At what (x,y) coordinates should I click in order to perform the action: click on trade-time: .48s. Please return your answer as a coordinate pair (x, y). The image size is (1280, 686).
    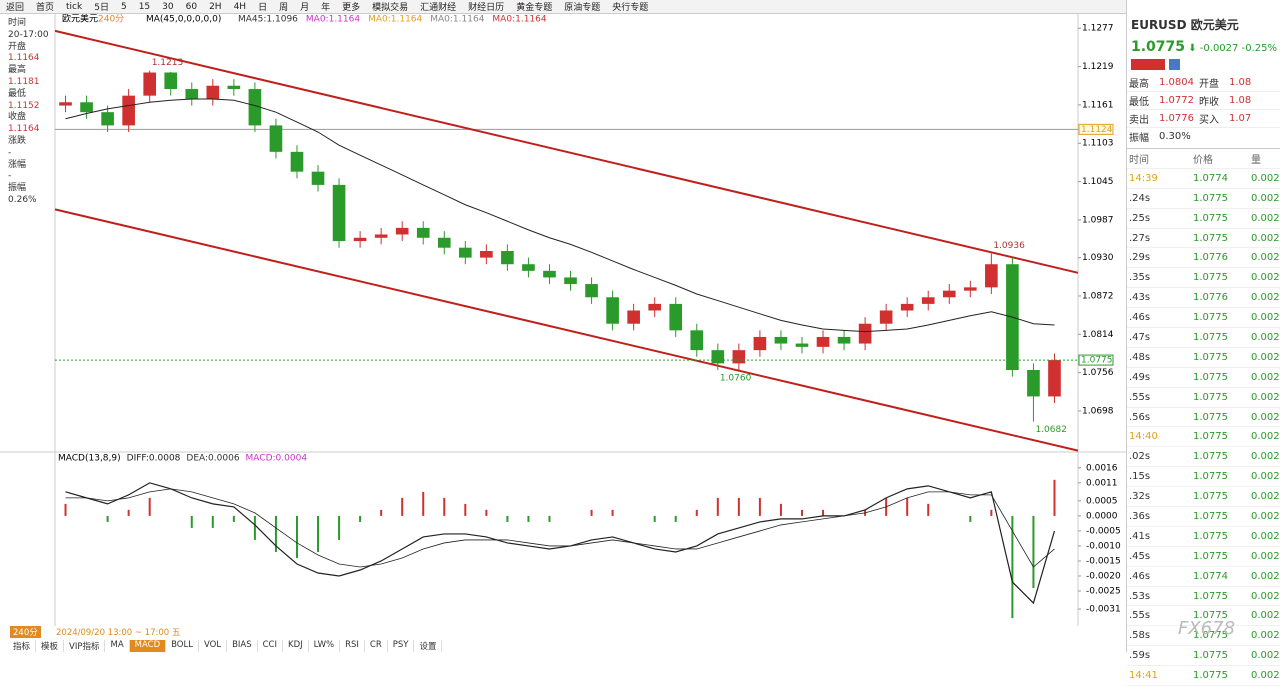
    Looking at the image, I should click on (1140, 357).